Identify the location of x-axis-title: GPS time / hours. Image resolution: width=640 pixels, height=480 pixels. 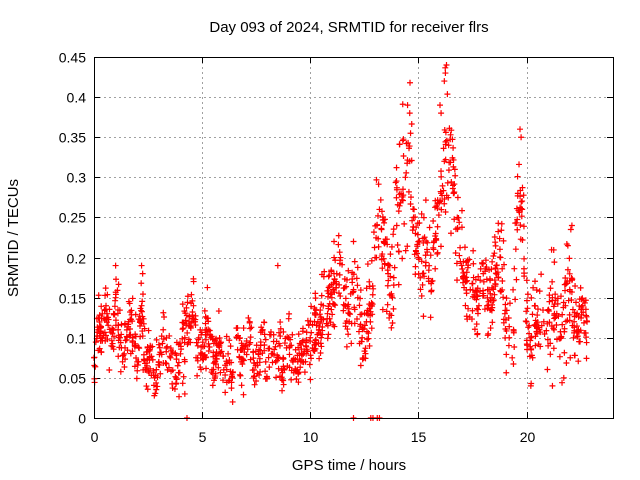
(349, 465).